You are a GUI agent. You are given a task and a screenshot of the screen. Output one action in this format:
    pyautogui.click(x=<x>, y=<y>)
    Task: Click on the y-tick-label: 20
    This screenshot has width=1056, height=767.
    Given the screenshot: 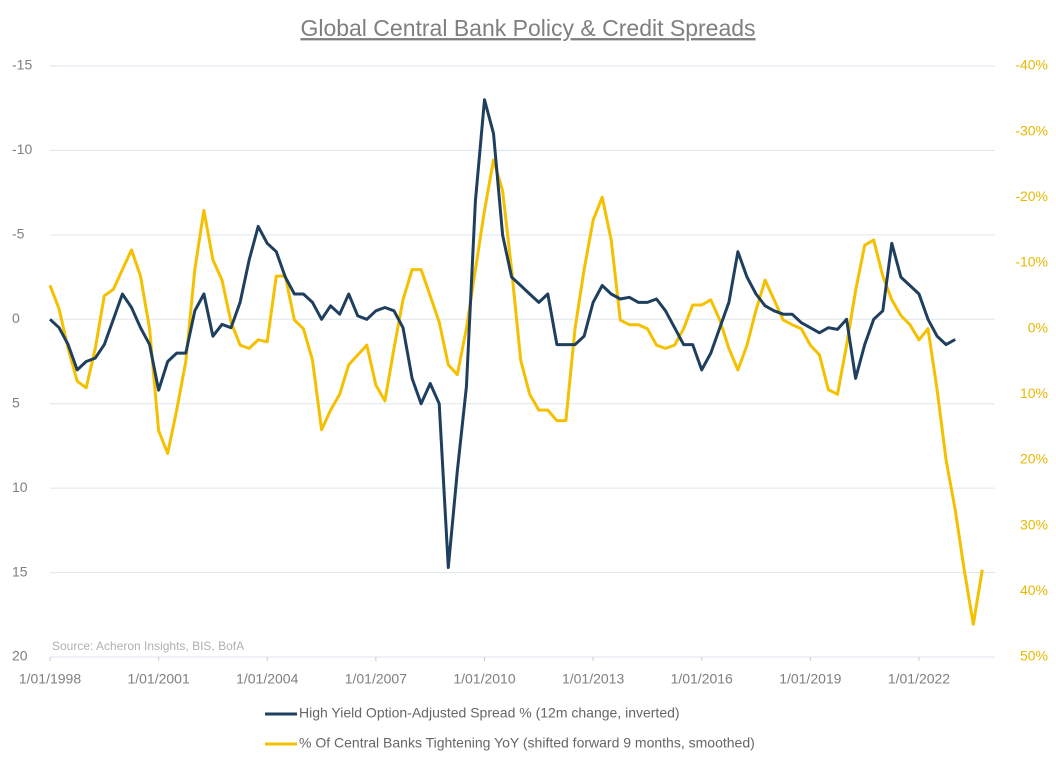 What is the action you would take?
    pyautogui.click(x=20, y=656)
    